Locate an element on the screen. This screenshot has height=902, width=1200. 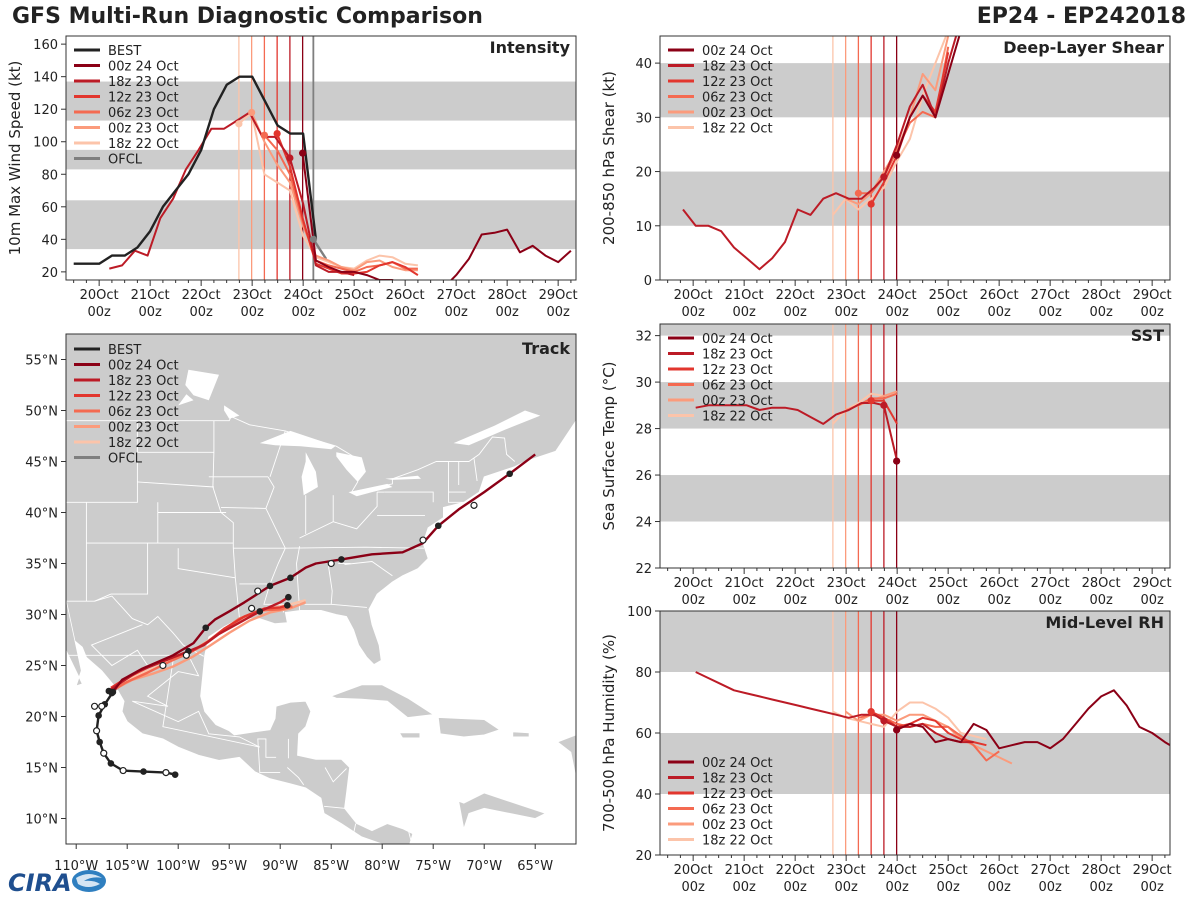
intensity-ylabel: 10m Max Wind Speed (kt) is located at coordinates (15, 158).